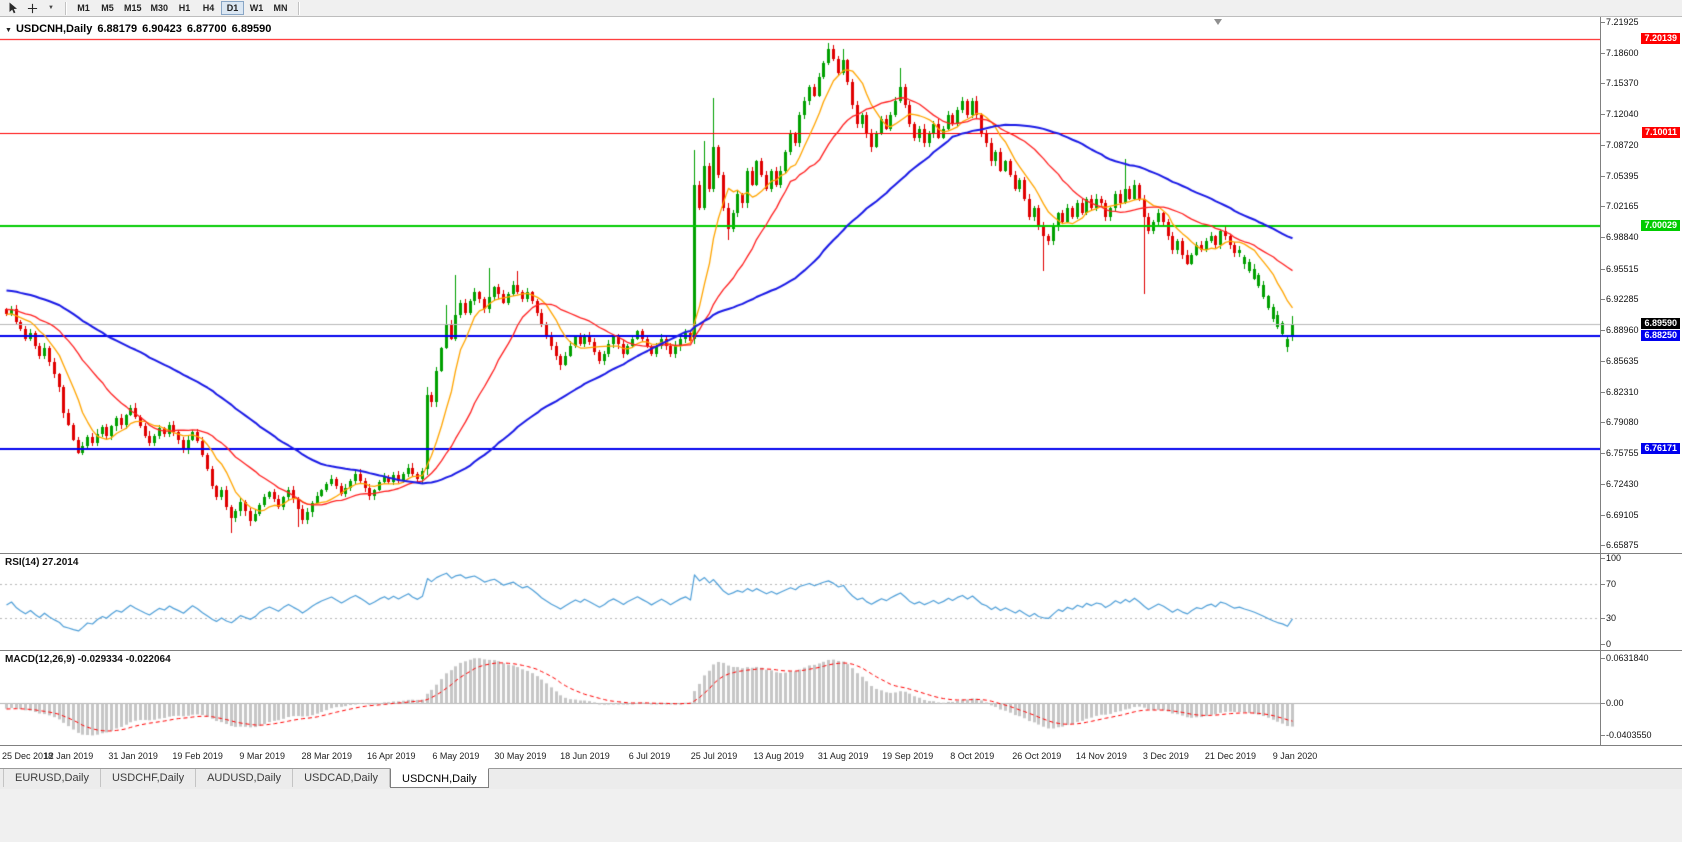 The image size is (1682, 842). I want to click on price-tick-label: 7.21925, so click(1622, 22).